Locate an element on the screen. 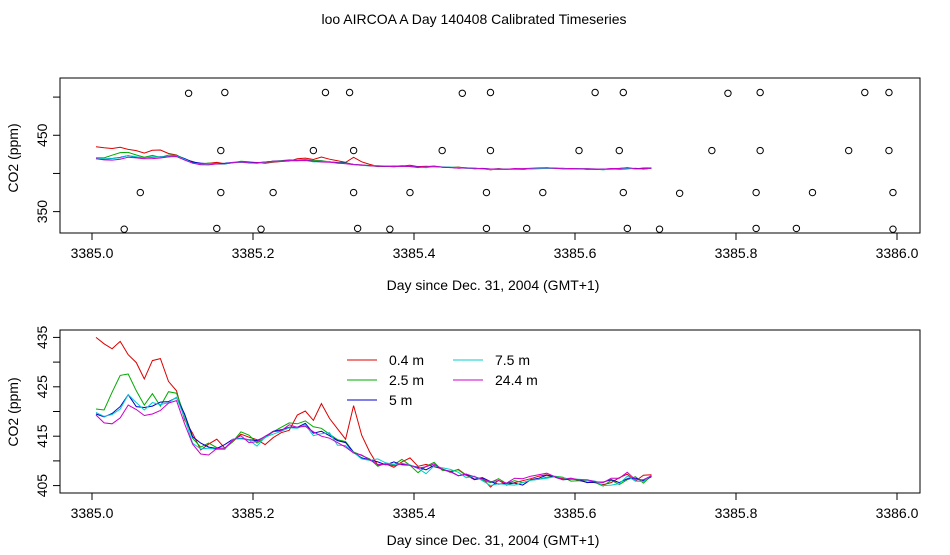 This screenshot has height=555, width=950. bottom-y-tick-label: 425 is located at coordinates (42, 387).